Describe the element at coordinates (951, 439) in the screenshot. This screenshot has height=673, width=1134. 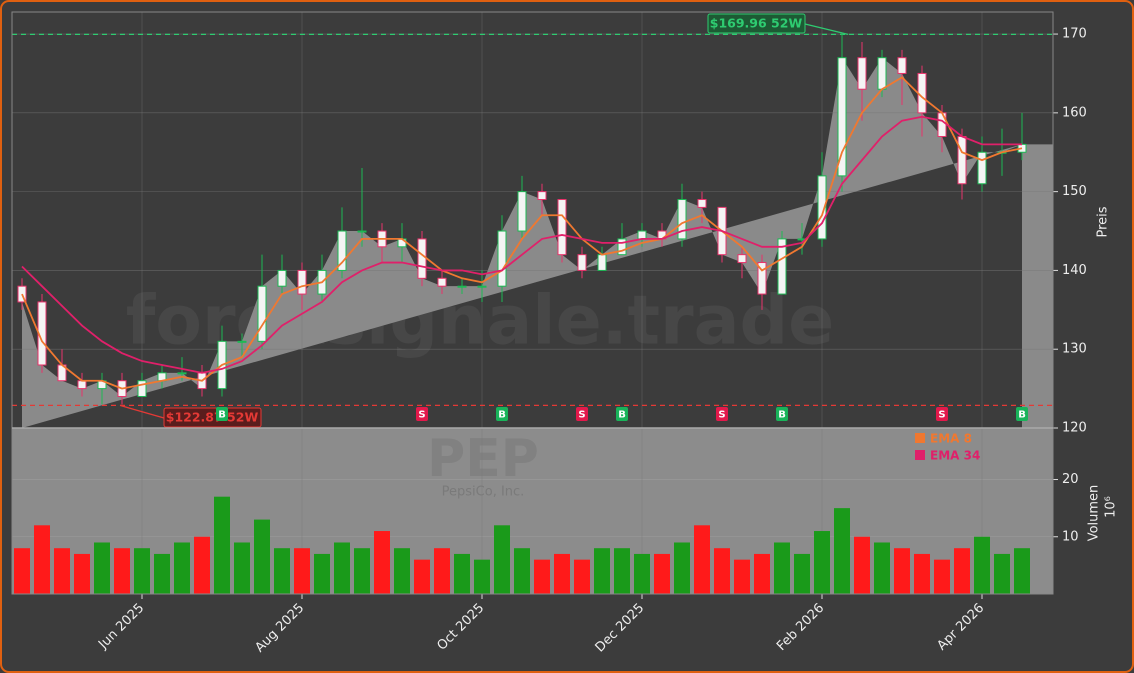
I see `legend-label: EMA 8` at that location.